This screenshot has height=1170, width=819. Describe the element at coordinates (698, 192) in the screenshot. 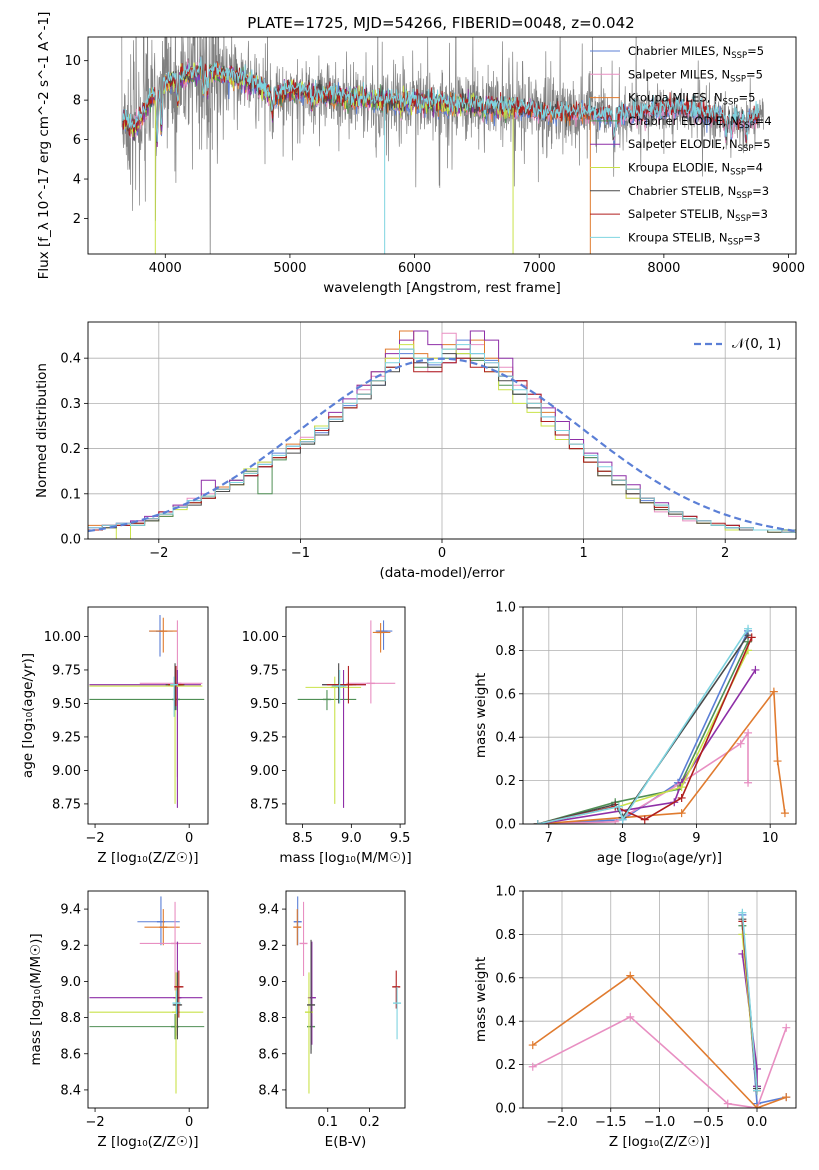

I see `legend-label: Chabrier STELIB, NSSP=3` at that location.